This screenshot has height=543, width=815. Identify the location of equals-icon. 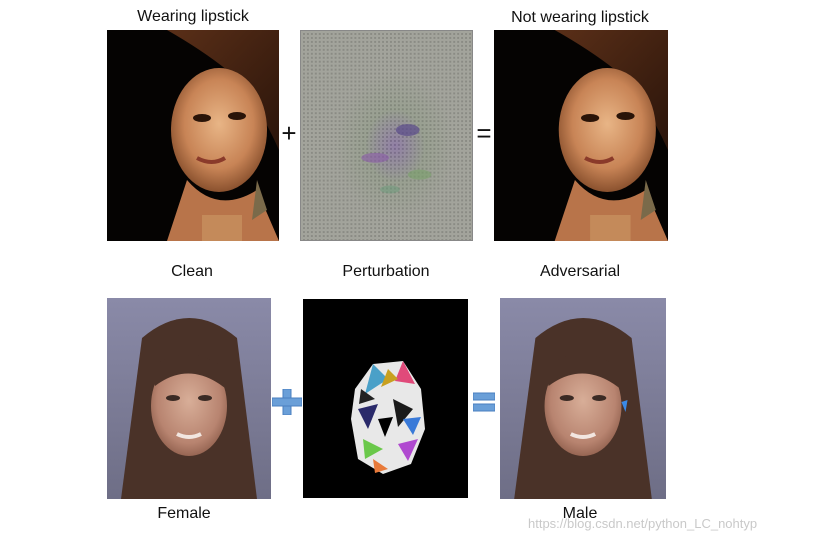
(484, 402).